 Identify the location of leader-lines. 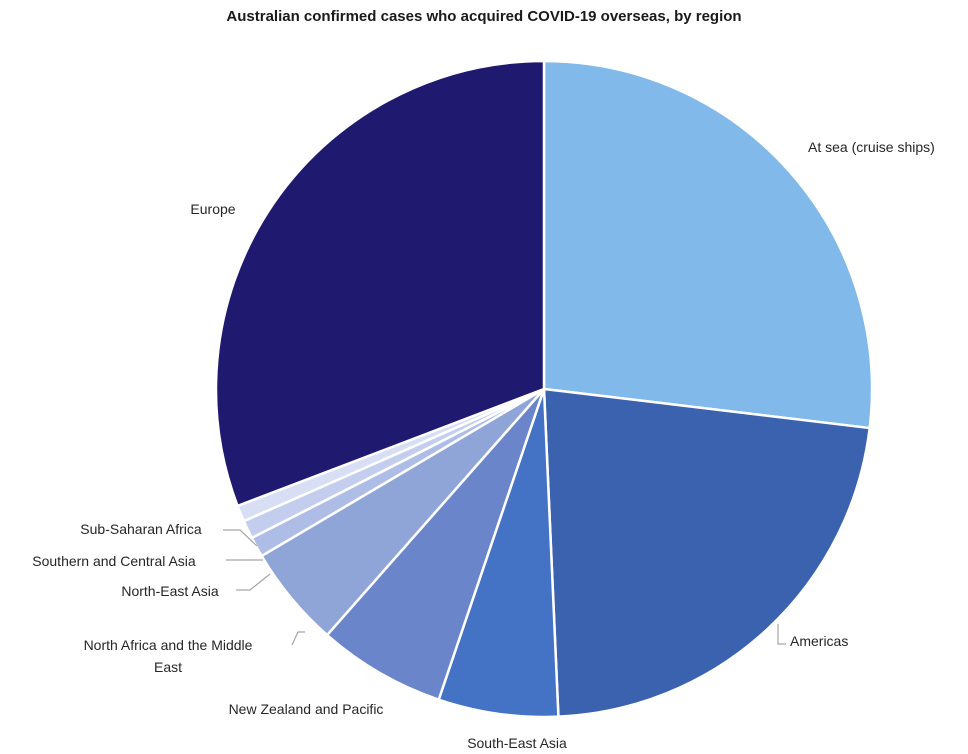
(504, 587).